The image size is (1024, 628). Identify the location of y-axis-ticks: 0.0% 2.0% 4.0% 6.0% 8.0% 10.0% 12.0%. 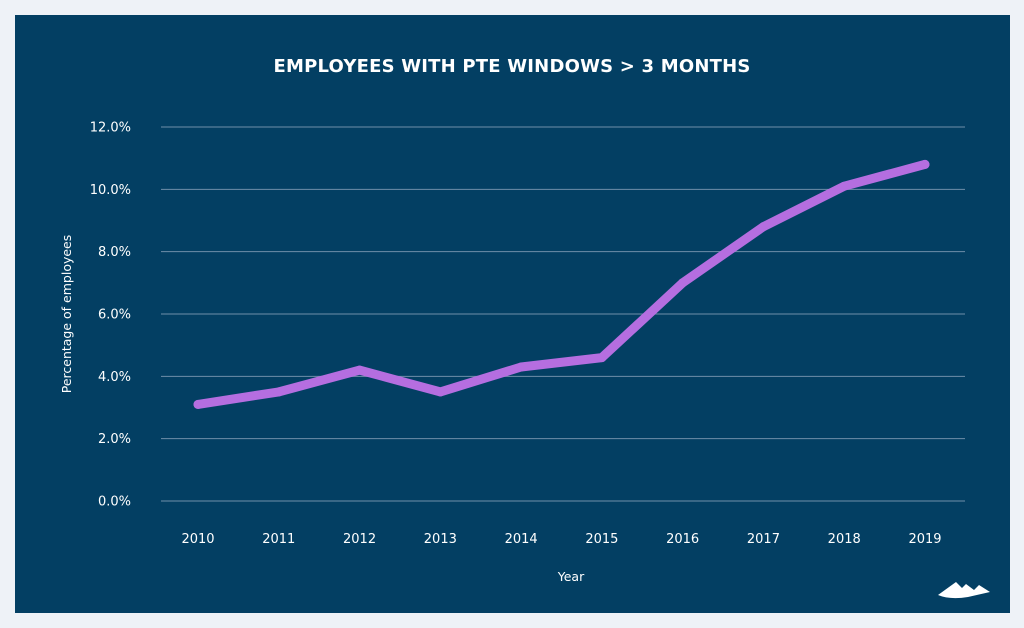
(110, 315).